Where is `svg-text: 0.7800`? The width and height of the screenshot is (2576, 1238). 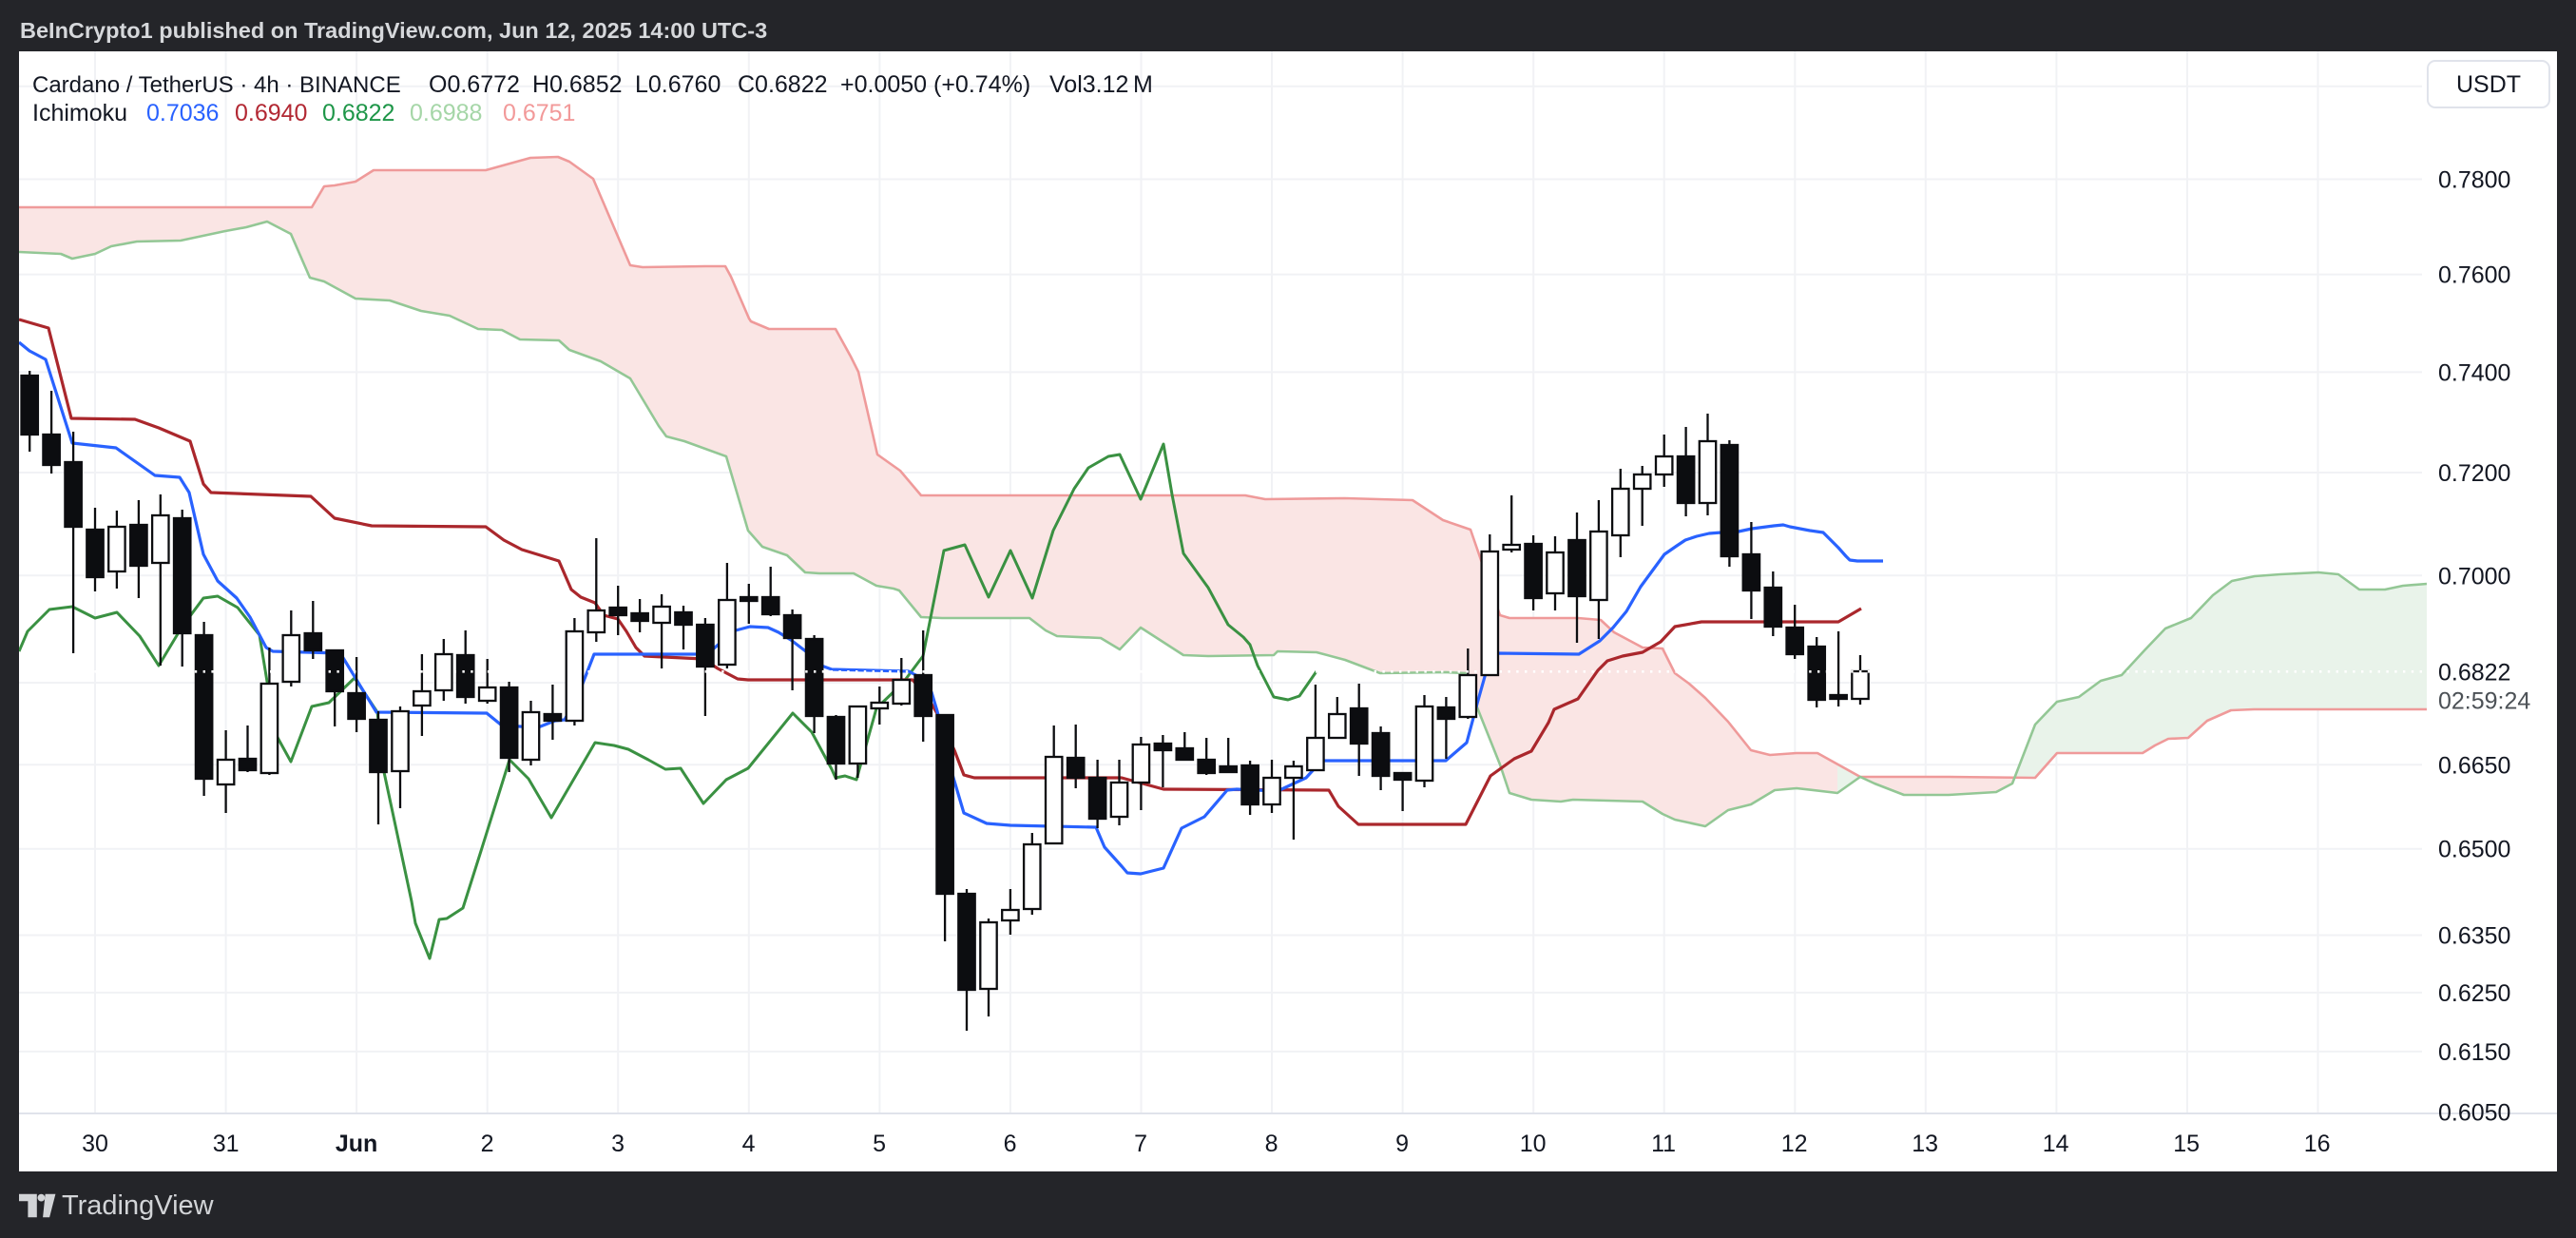 svg-text: 0.7800 is located at coordinates (2474, 180).